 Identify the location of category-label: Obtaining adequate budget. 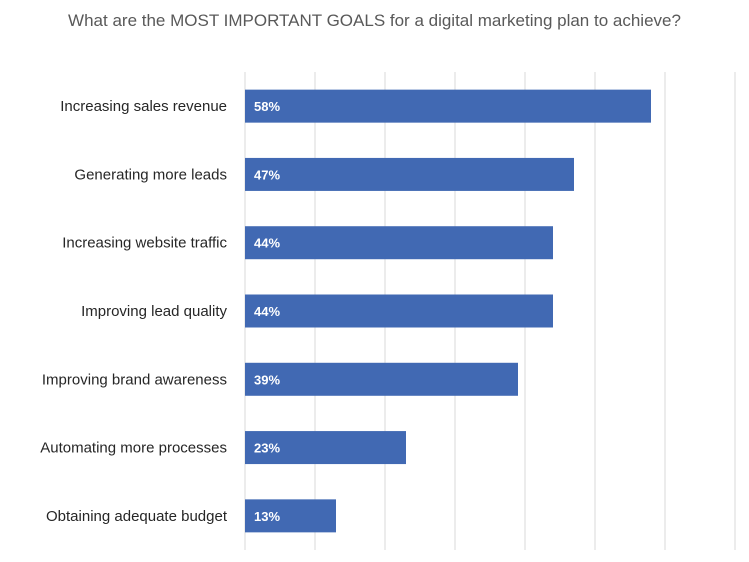
(137, 516).